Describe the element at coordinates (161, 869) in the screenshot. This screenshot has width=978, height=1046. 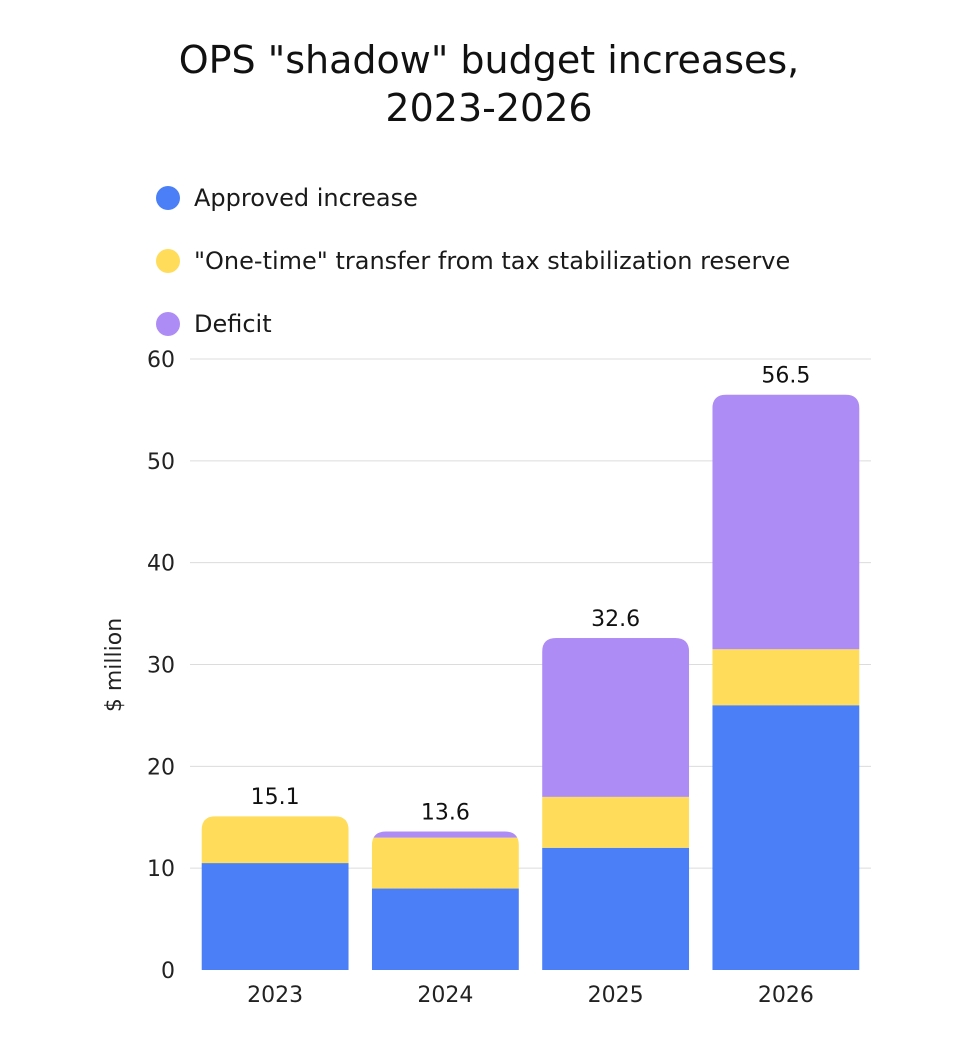
I see `y-tick-label-10: 10` at that location.